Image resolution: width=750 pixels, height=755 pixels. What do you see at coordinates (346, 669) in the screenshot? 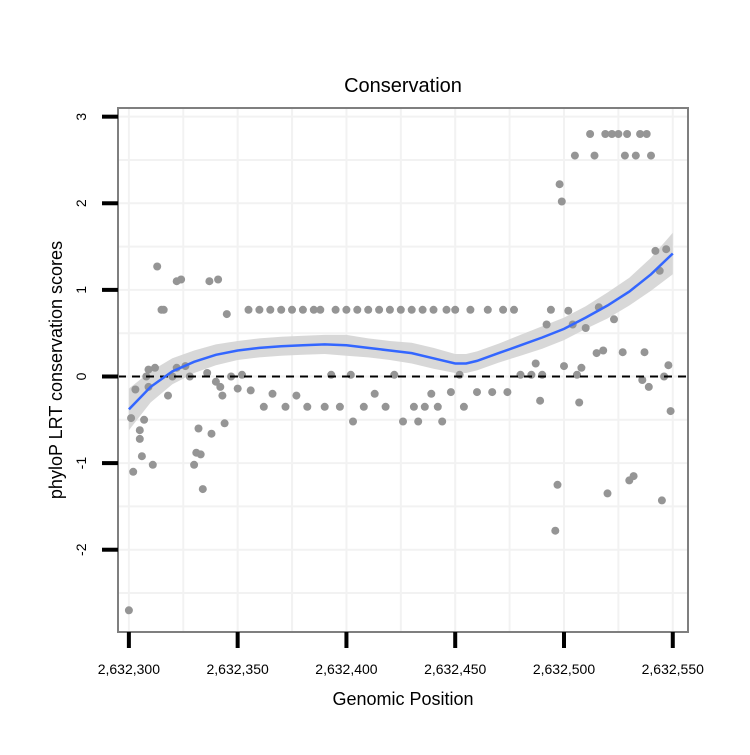
I see `x-tick-label: 2,632,400` at bounding box center [346, 669].